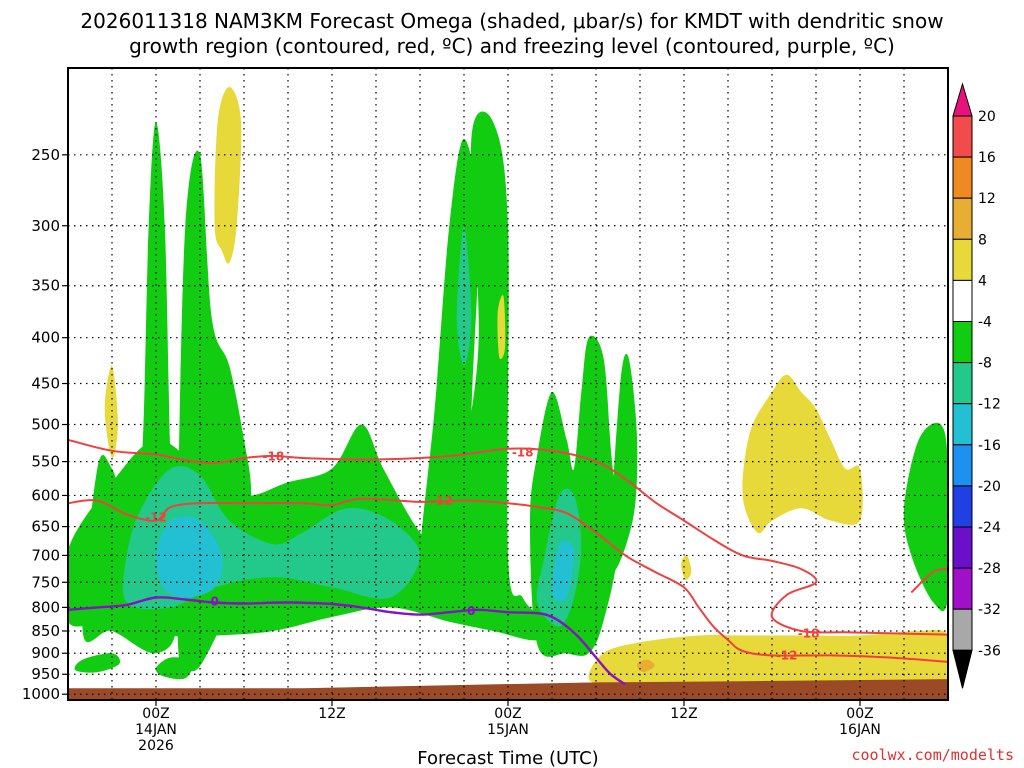  What do you see at coordinates (45, 527) in the screenshot?
I see `ytick-label-650: 650` at bounding box center [45, 527].